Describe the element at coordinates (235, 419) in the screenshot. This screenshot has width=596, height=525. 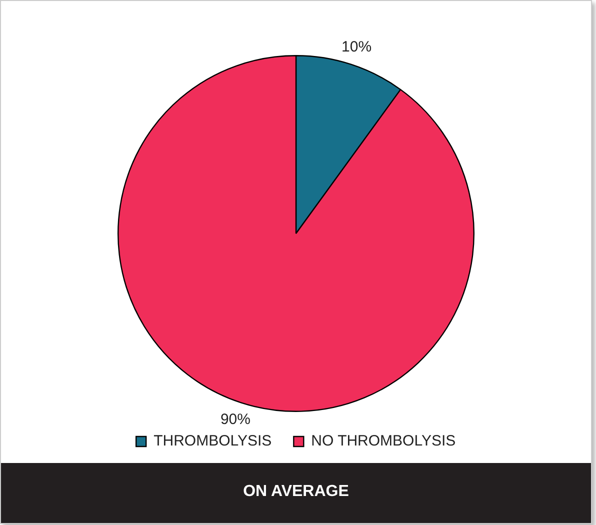
I see `data-label: 90%` at that location.